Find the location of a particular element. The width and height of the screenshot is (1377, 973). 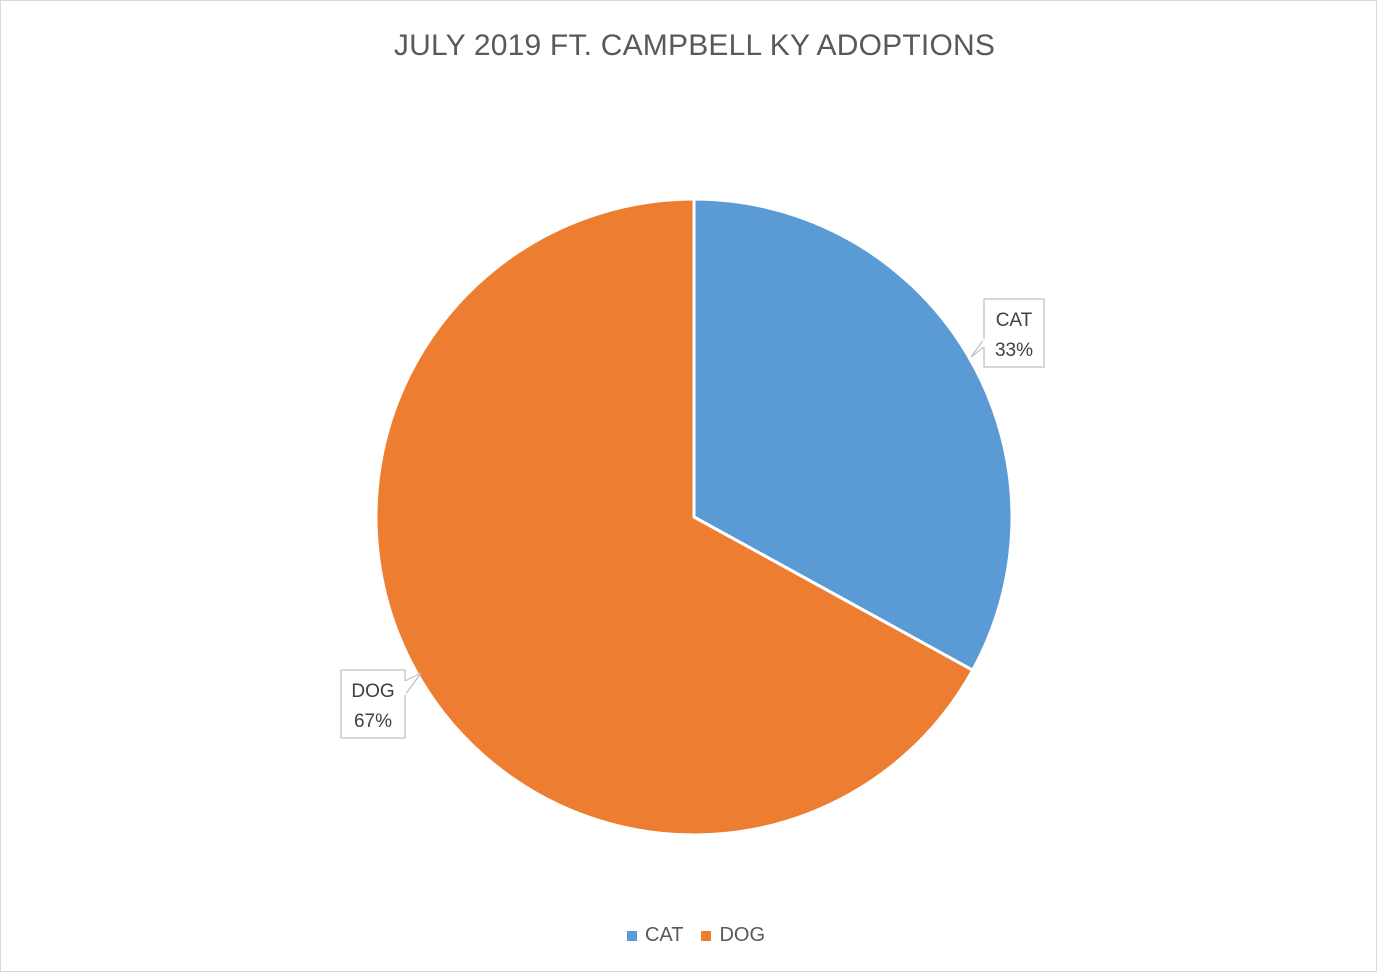

data-label-value-cat: 33% is located at coordinates (1014, 350).